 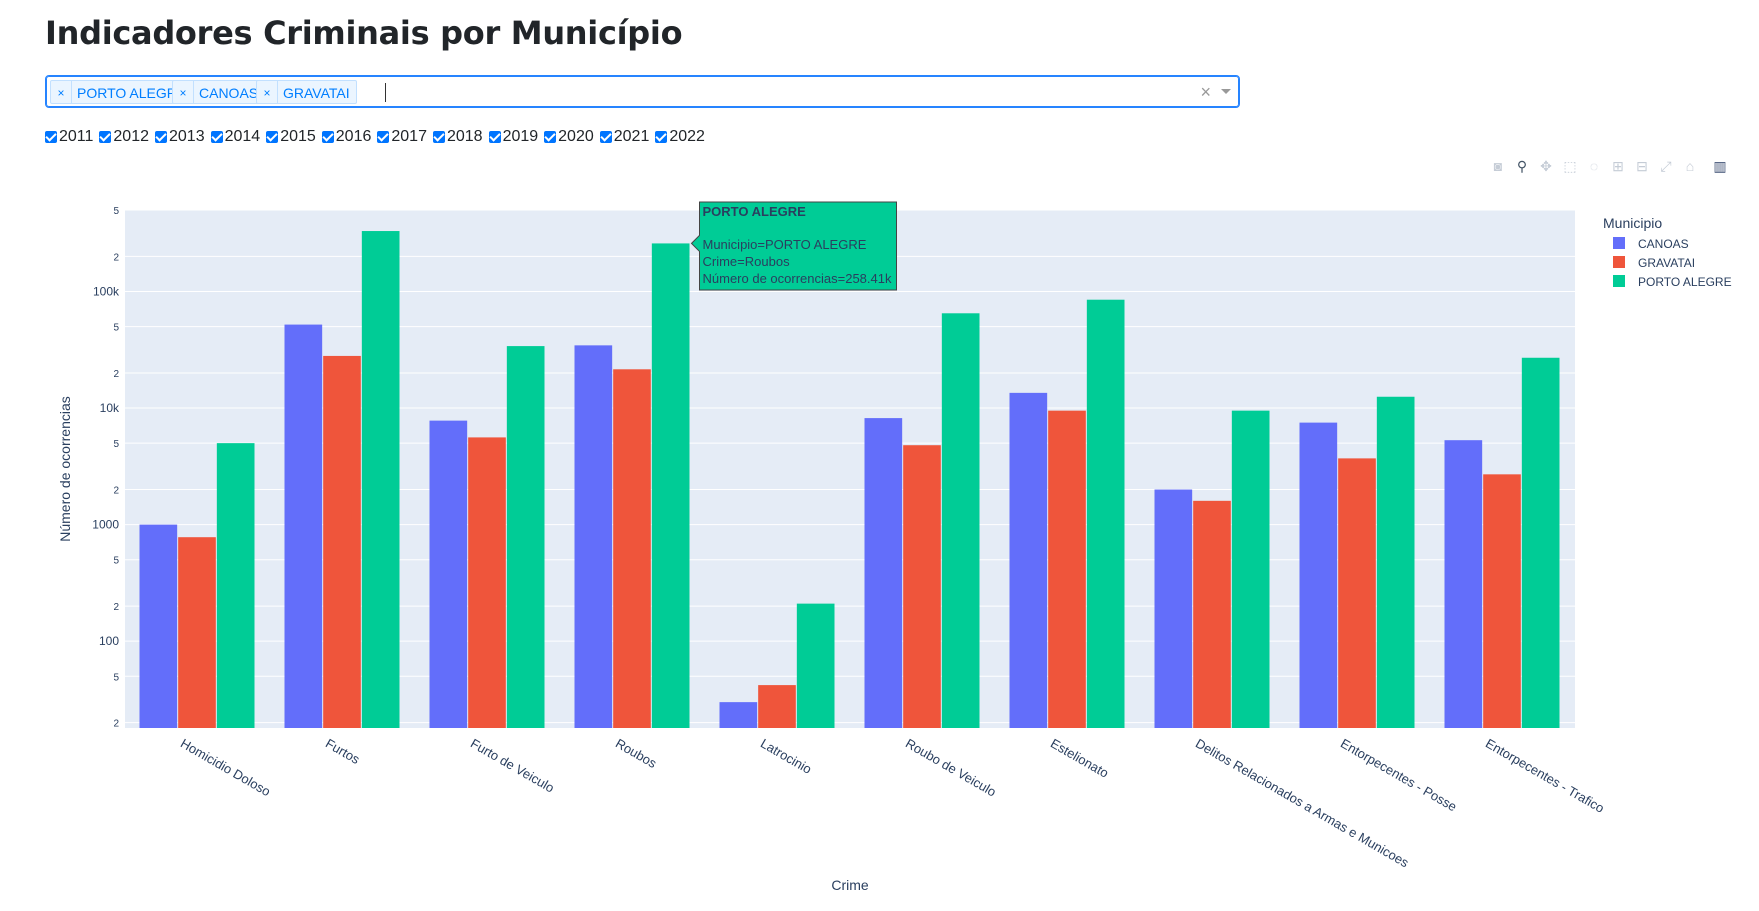 I want to click on year-label: 2012, so click(x=131, y=136).